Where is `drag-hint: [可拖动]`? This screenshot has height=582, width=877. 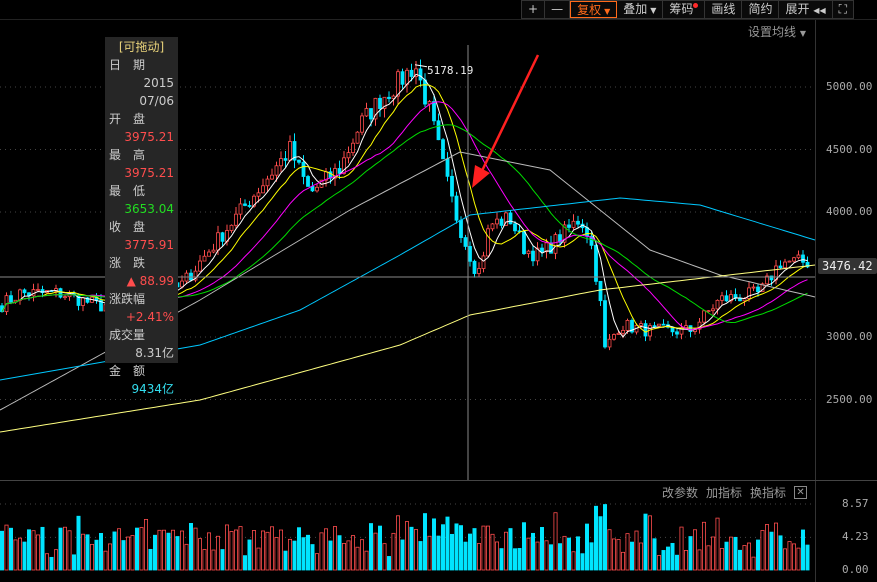 drag-hint: [可拖动] is located at coordinates (141, 47).